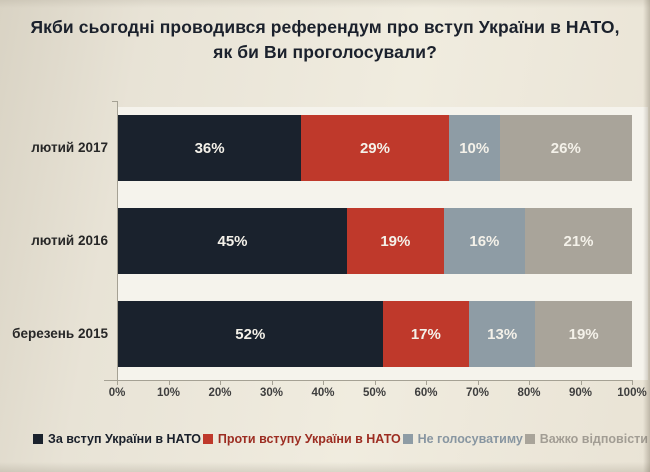 Image resolution: width=650 pixels, height=472 pixels. What do you see at coordinates (69, 147) in the screenshot?
I see `category-label: лютий 2017` at bounding box center [69, 147].